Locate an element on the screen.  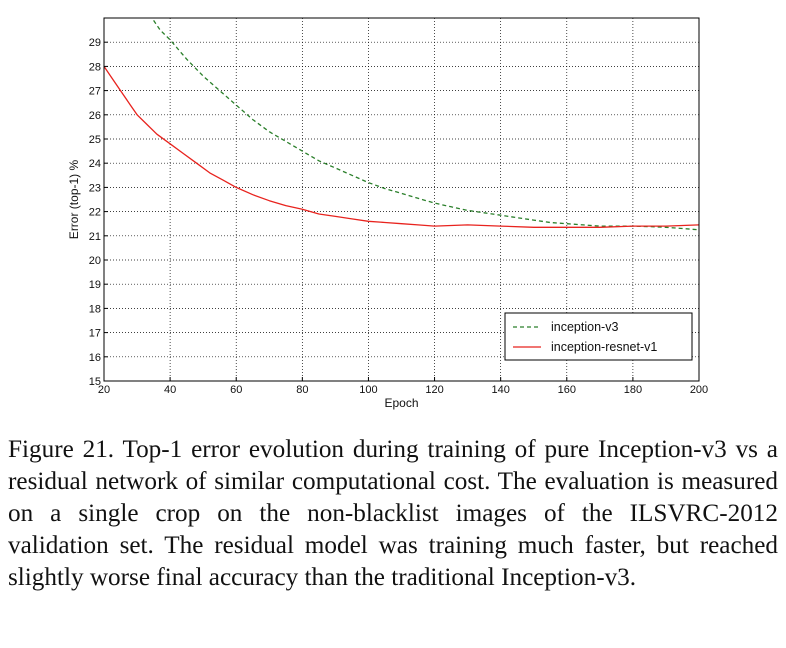
x-axis-label: Epoch is located at coordinates (401, 403).